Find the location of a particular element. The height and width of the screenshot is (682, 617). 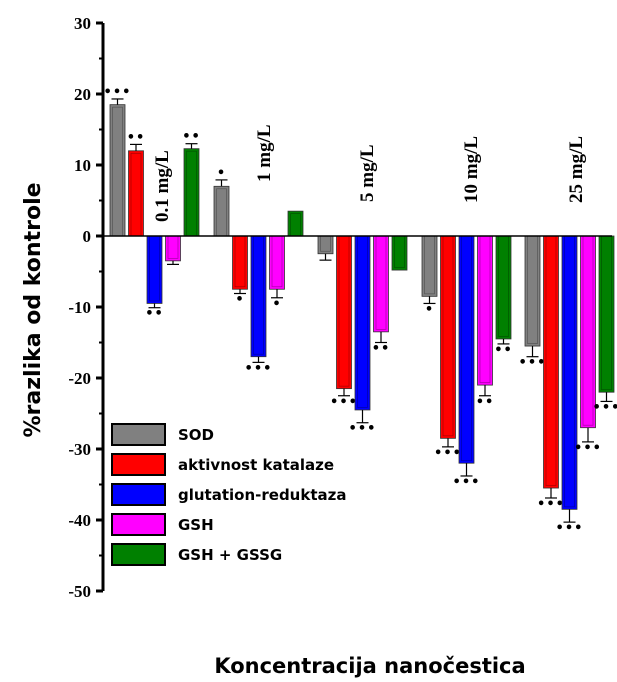

legend-entry: GSH + GSSG is located at coordinates (230, 555).